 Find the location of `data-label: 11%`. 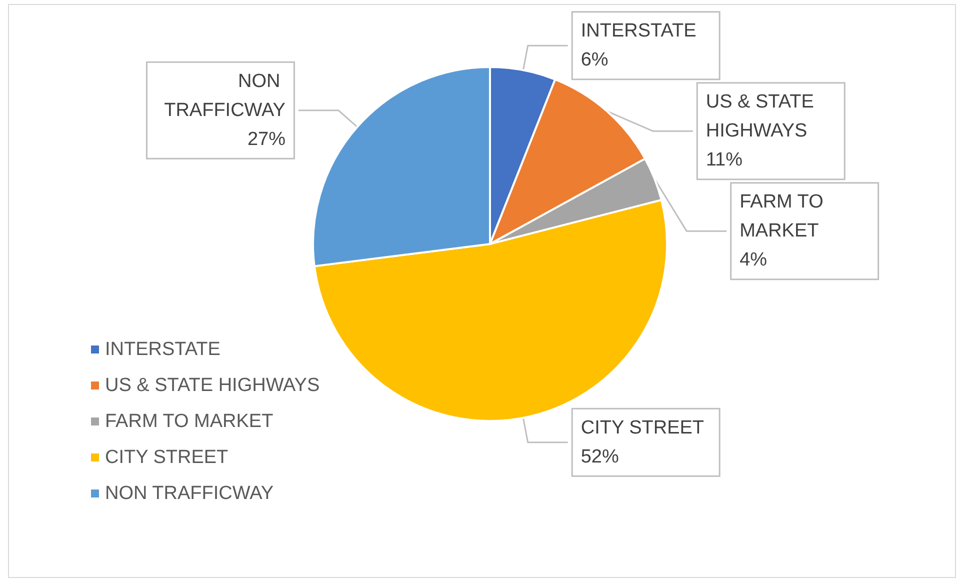

data-label: 11% is located at coordinates (724, 160).